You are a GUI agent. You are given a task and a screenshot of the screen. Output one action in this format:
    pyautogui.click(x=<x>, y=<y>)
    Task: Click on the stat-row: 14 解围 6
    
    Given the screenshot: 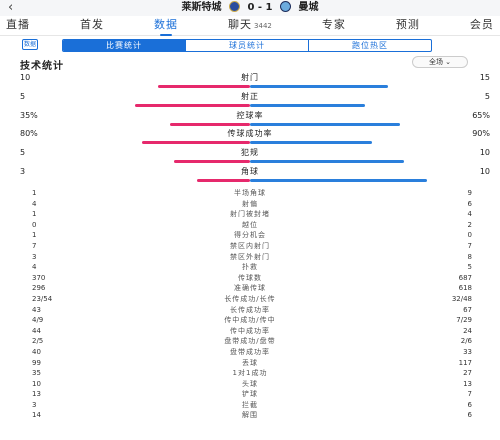 What is the action you would take?
    pyautogui.click(x=250, y=415)
    